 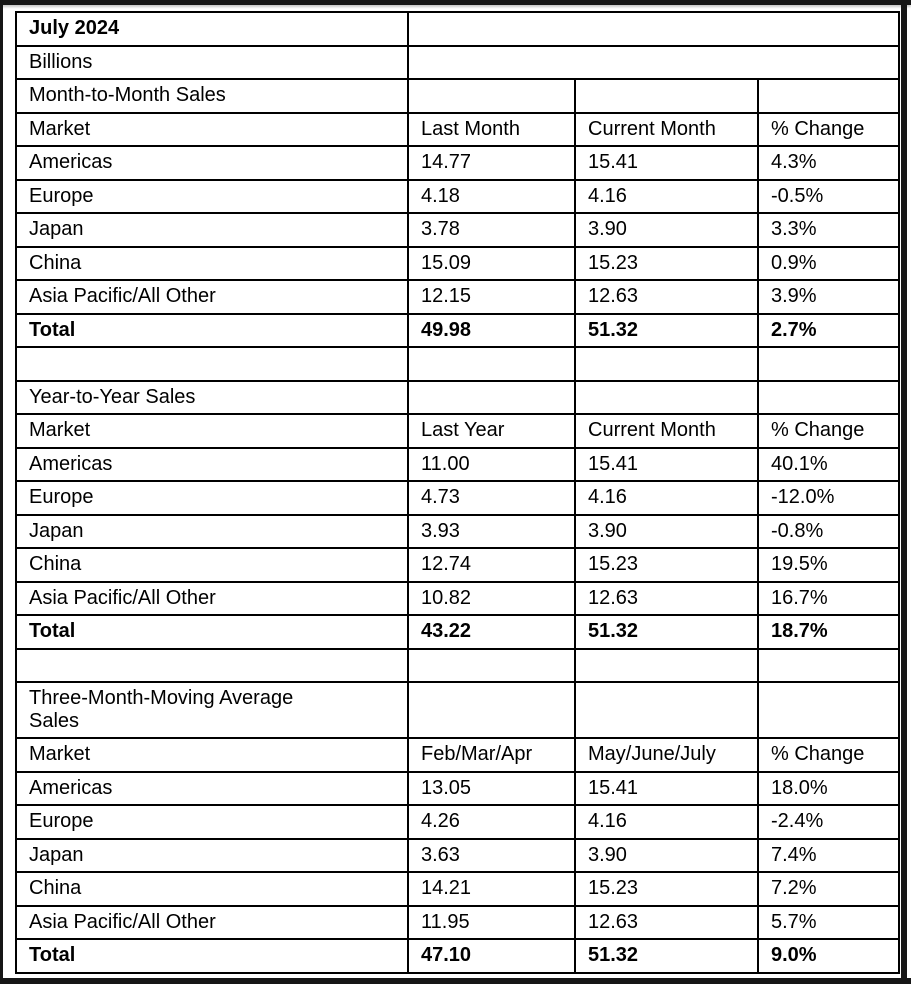 I want to click on total-row: Total 49.98 51.32 2.7%, so click(x=458, y=330).